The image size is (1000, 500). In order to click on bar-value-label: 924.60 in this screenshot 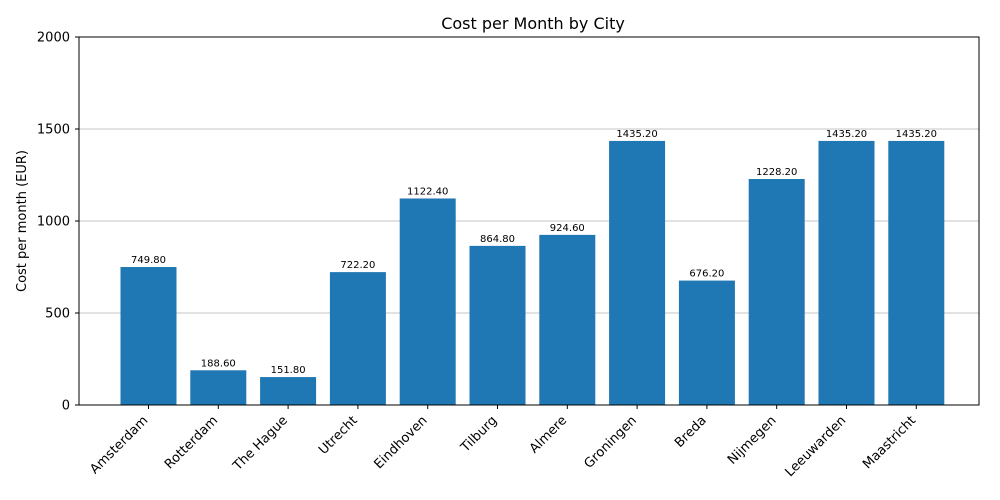, I will do `click(567, 228)`.